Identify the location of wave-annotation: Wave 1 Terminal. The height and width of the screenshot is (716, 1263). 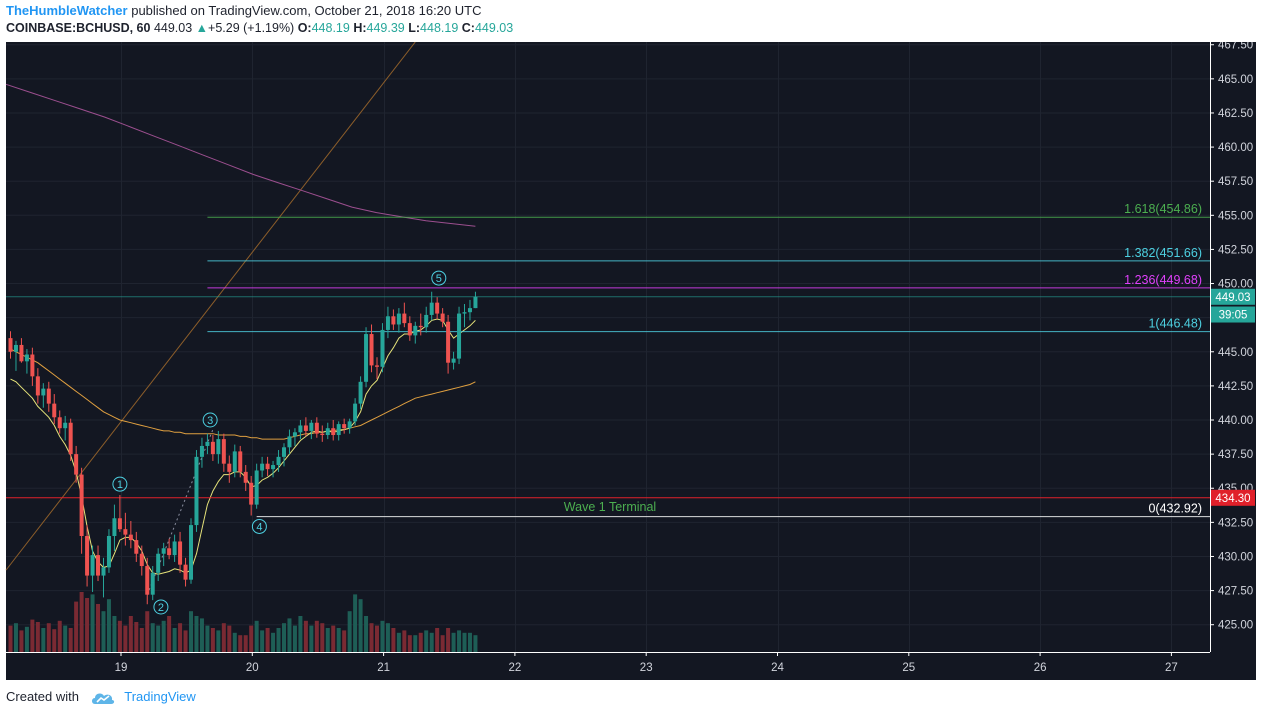
(610, 507).